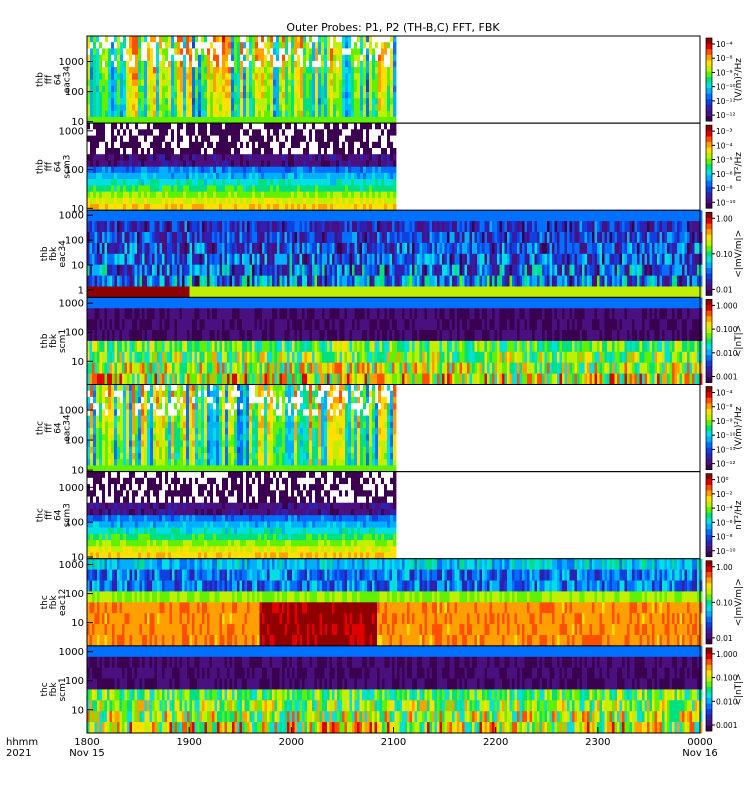  I want to click on colorbar-segment, so click(709, 74).